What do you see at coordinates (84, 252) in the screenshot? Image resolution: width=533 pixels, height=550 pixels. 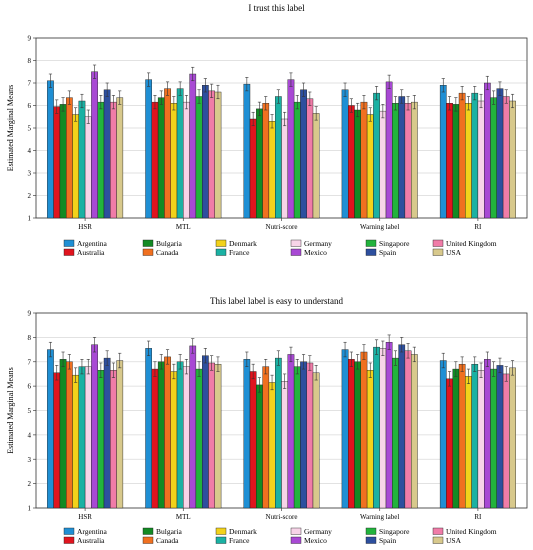 I see `legend-item: Australia` at bounding box center [84, 252].